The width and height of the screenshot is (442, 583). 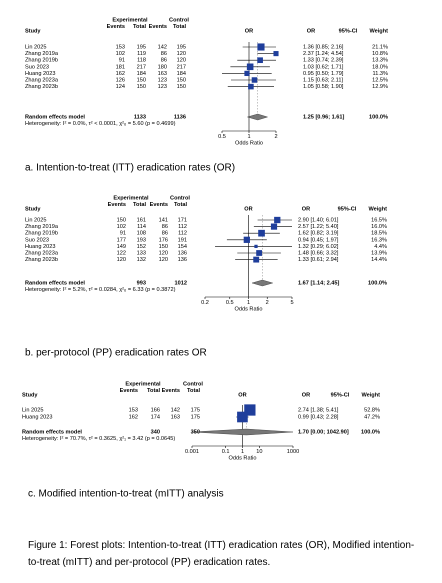 I want to click on or-label: 1.62 [0.82; 3.19], so click(x=318, y=234).